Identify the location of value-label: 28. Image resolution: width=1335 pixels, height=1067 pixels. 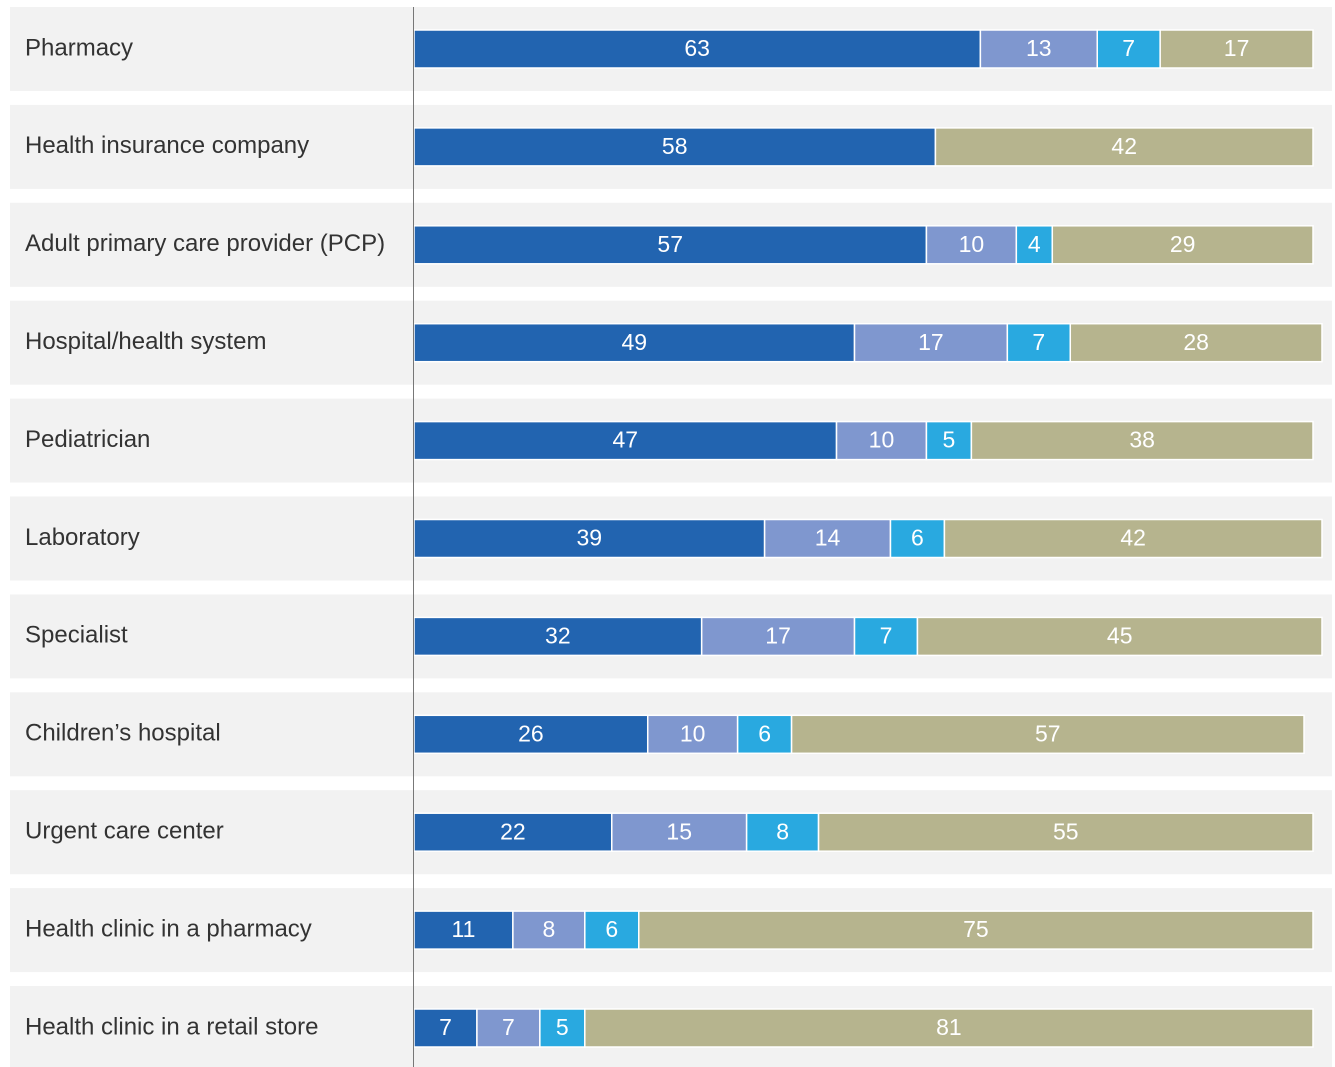
(1196, 342).